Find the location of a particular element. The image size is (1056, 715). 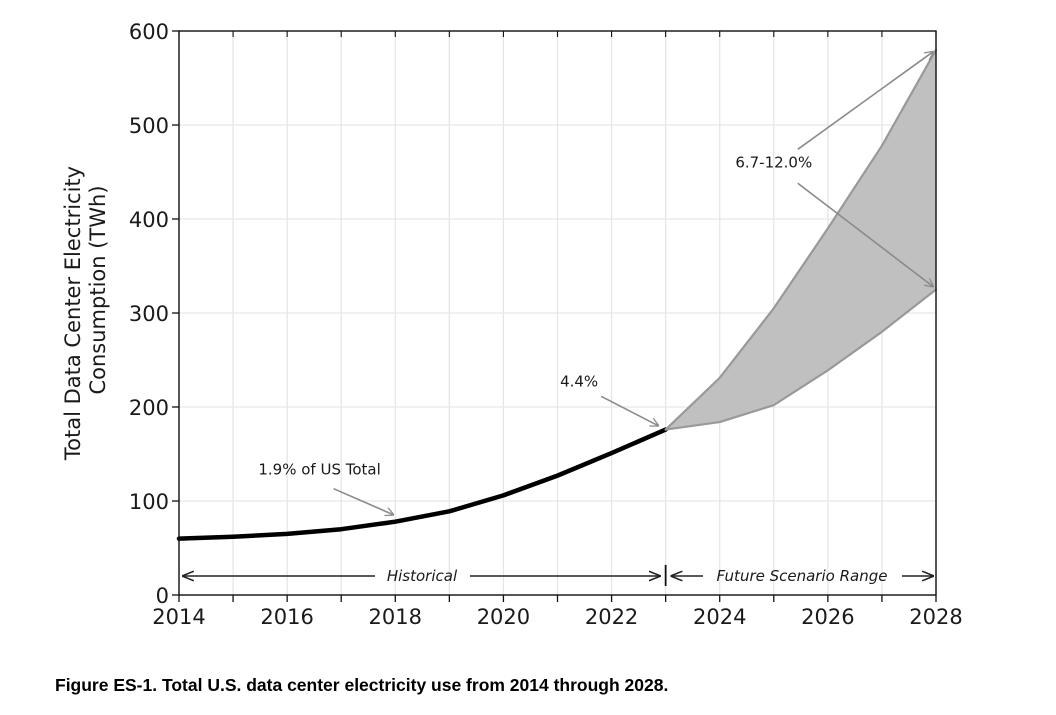

region-labels: Historical Future Scenario Range is located at coordinates (558, 575).